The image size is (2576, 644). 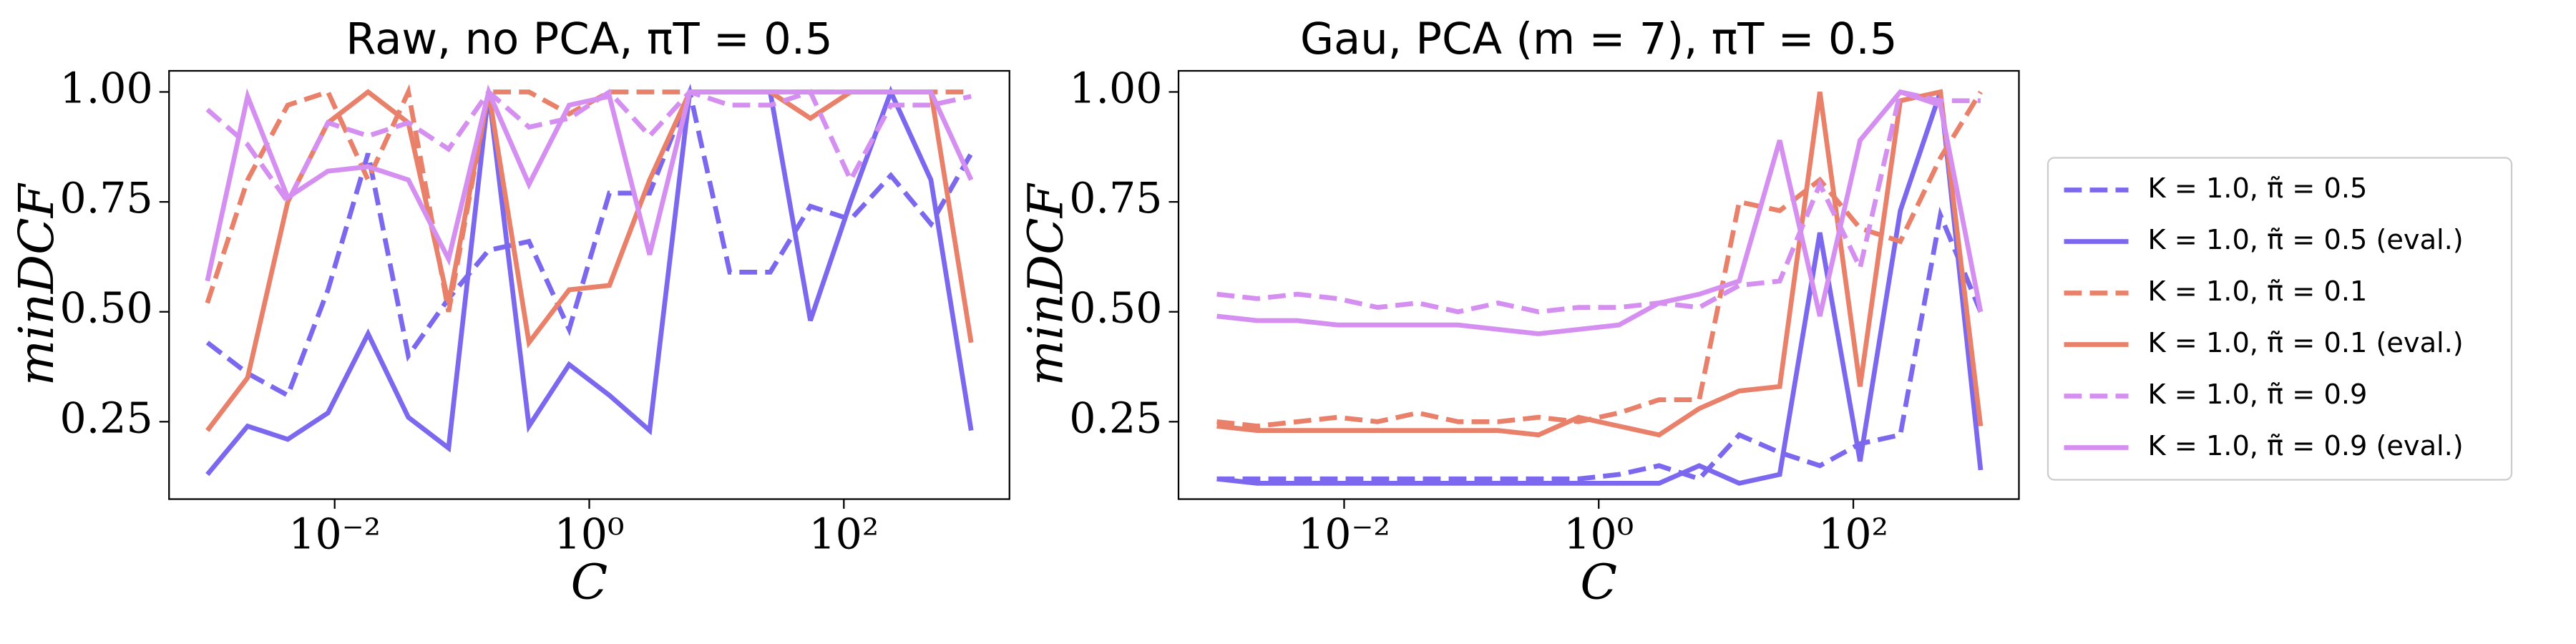 What do you see at coordinates (2306, 240) in the screenshot?
I see `legend-label: K = 1.0, π̃ = 0.5 (eval.)` at bounding box center [2306, 240].